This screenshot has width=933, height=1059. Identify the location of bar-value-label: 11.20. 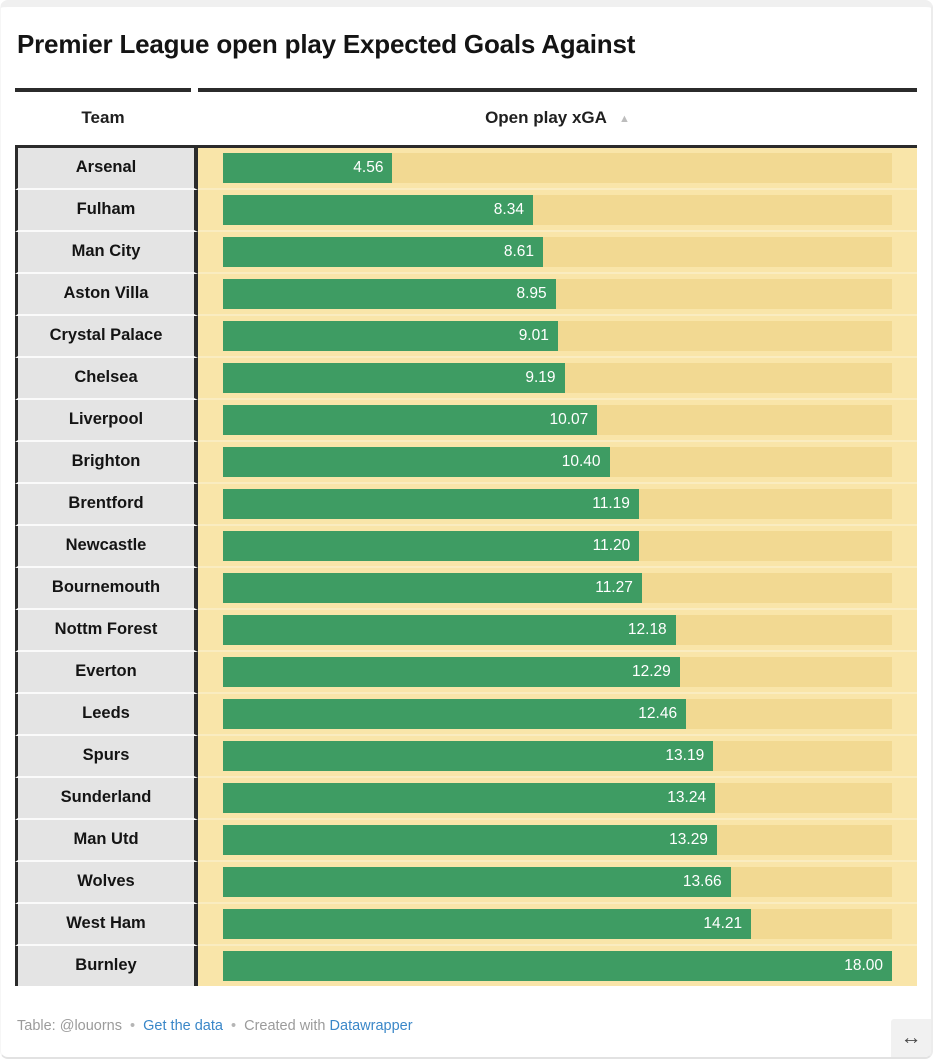
(611, 545).